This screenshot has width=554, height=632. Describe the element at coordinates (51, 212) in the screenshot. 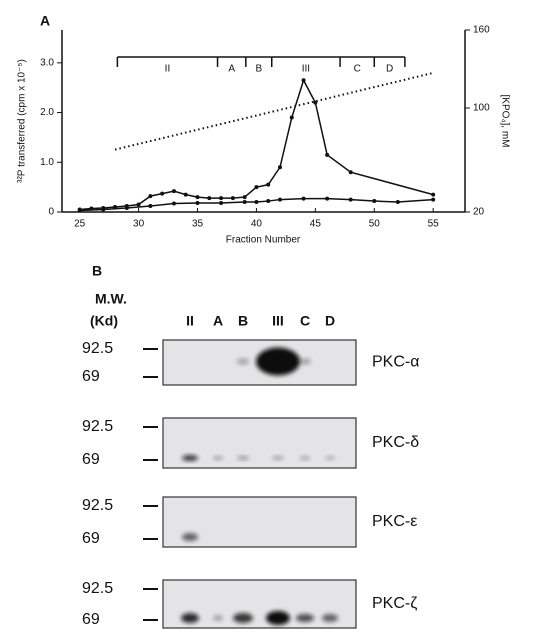

I see `y-tick-label: 0` at that location.